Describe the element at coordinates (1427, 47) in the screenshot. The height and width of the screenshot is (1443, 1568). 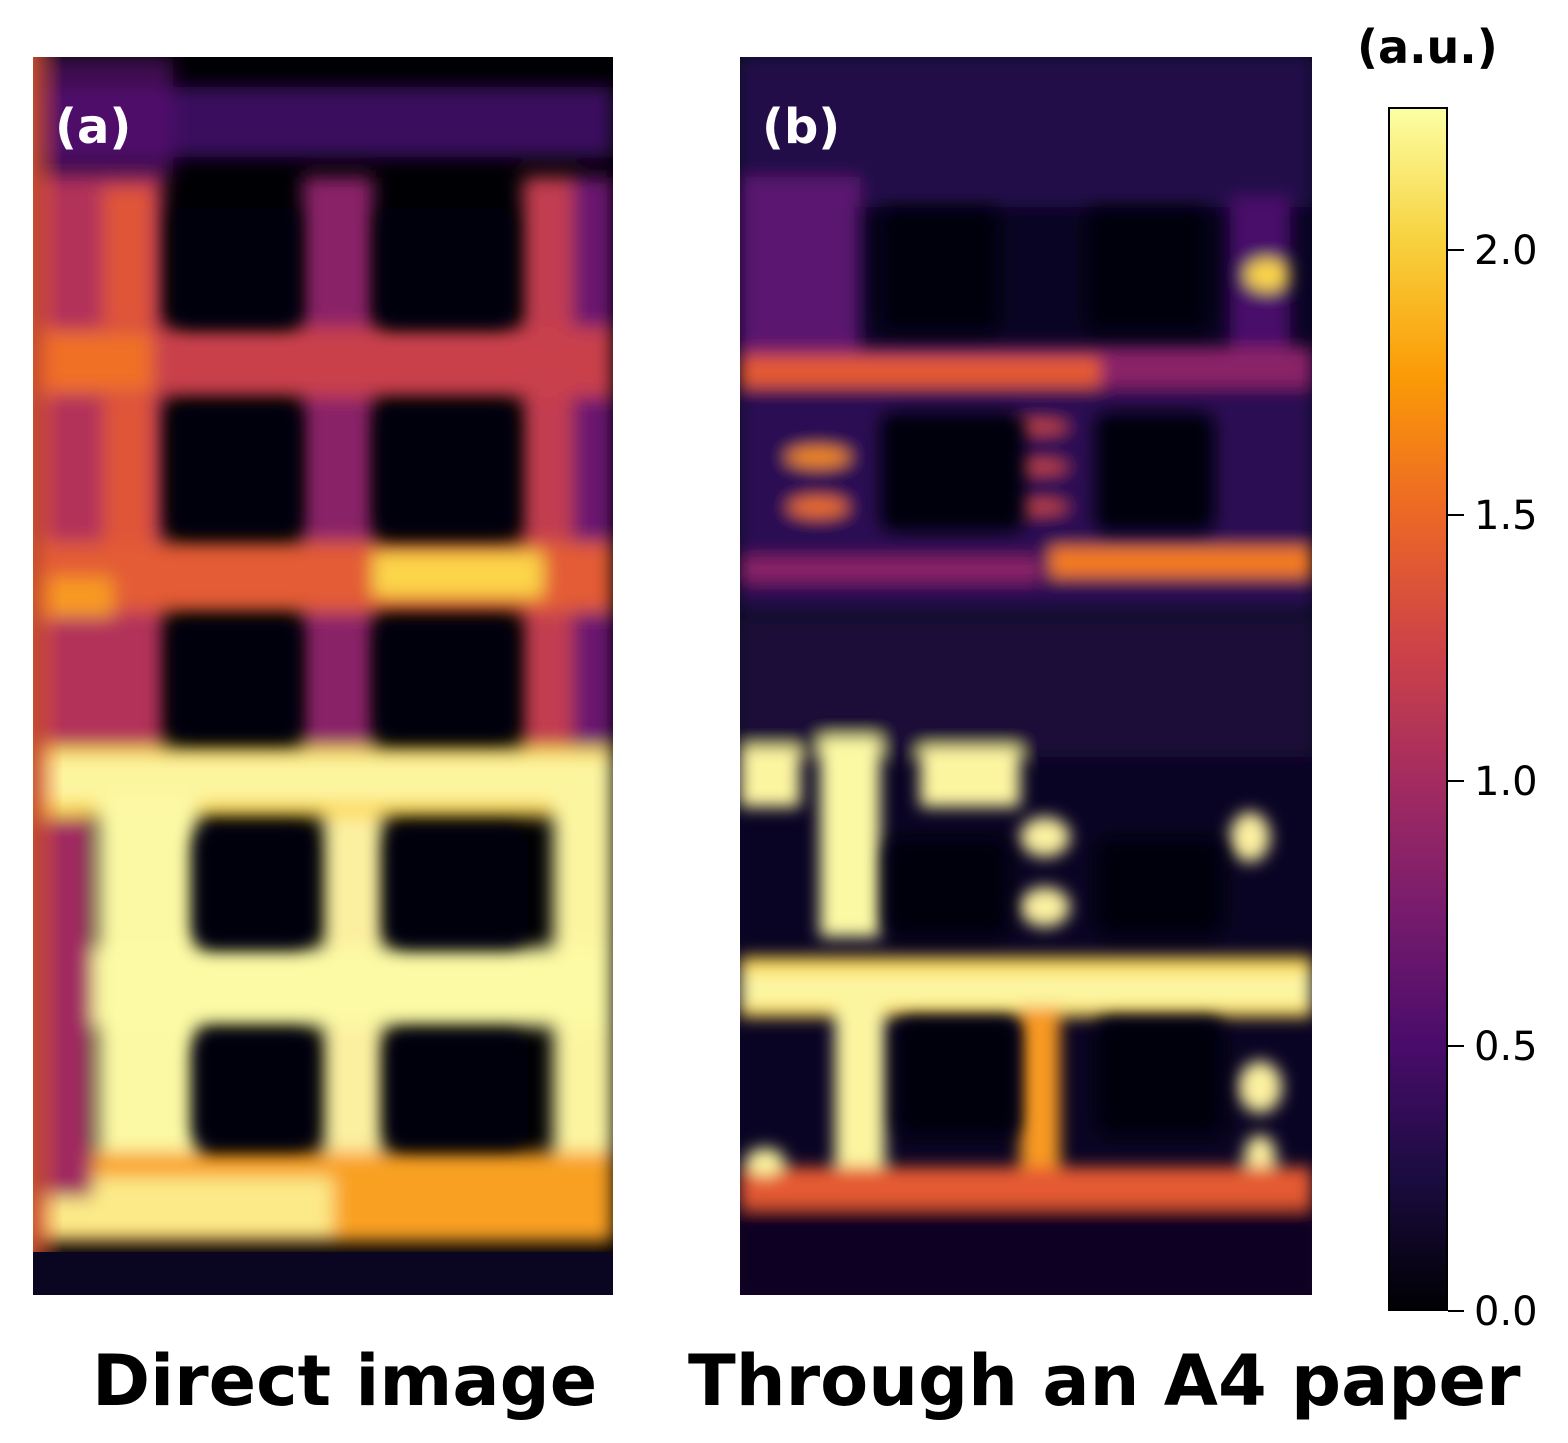
I see `colorbar-unit-label: (a.u.)` at that location.